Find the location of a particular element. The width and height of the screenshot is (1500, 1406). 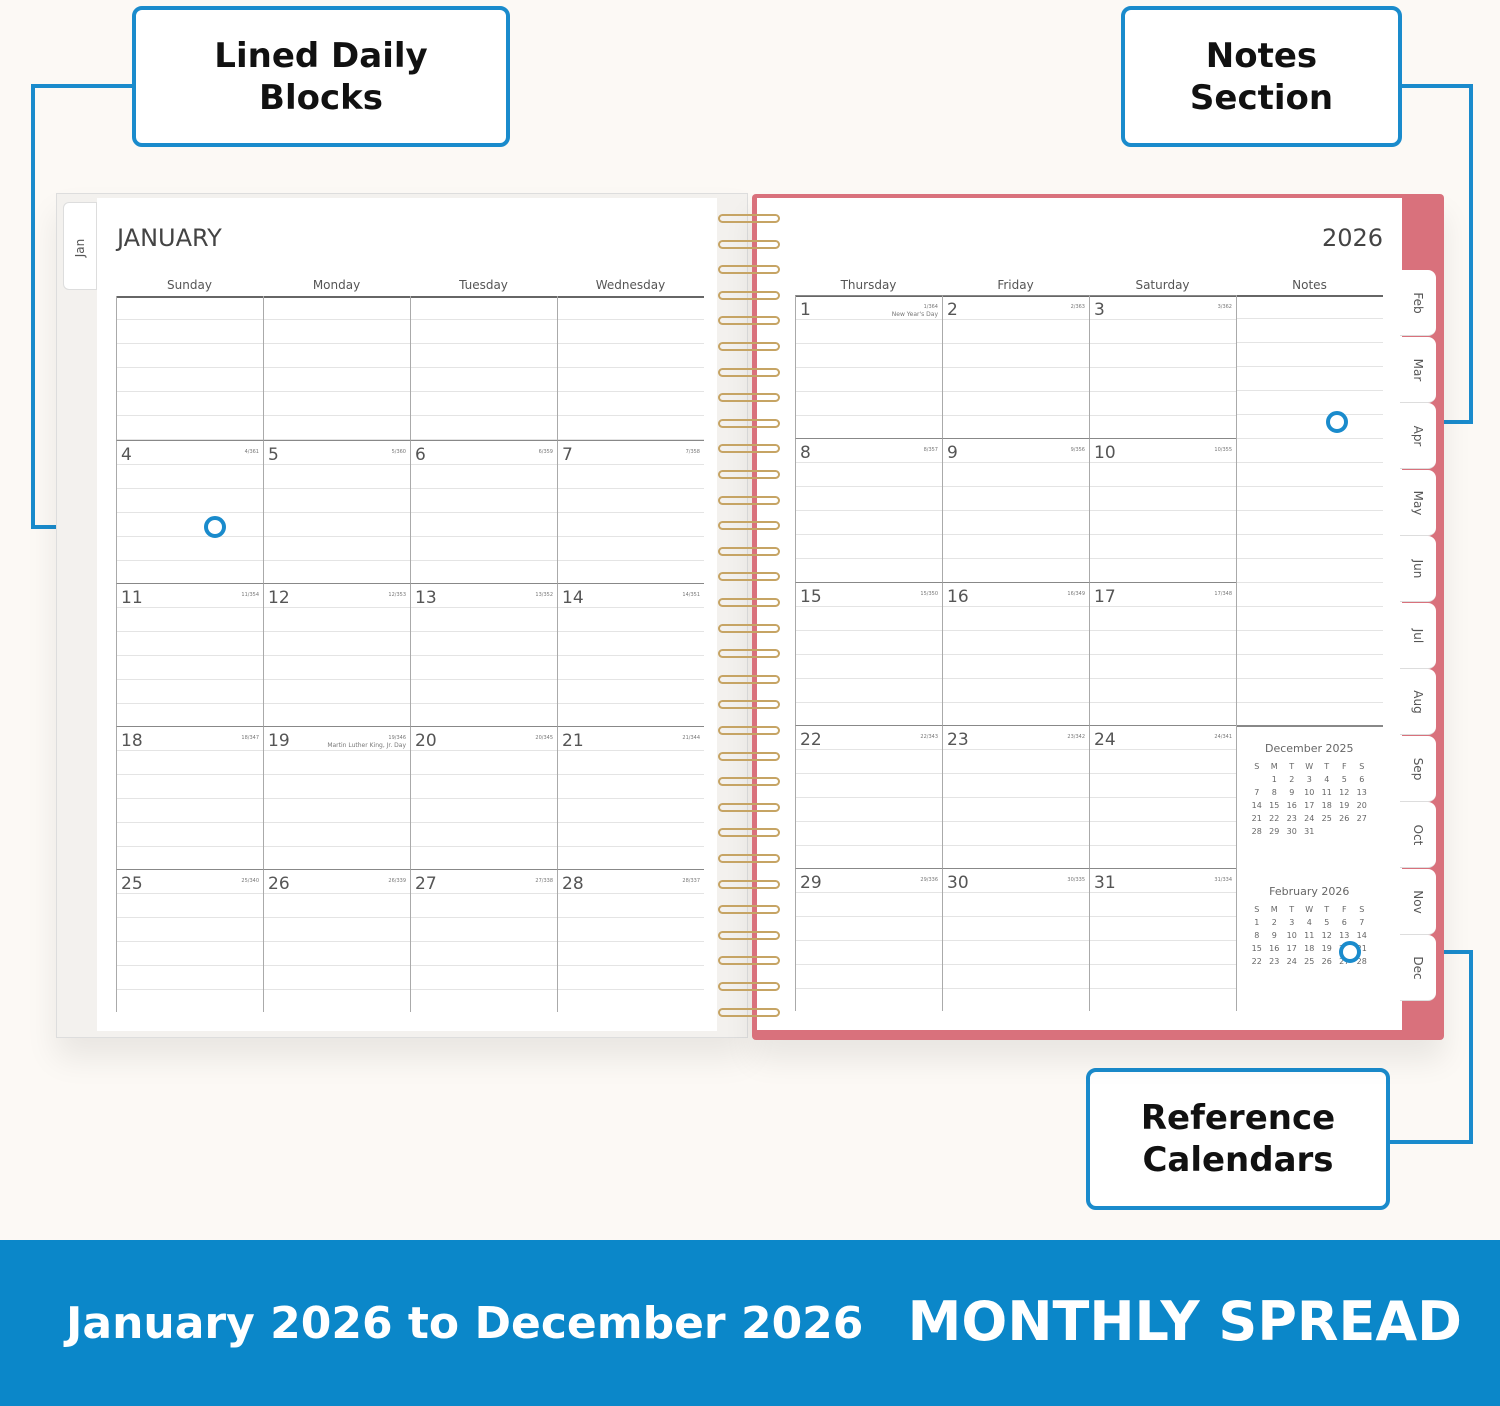

mini-calendar-day: S is located at coordinates (1362, 909).